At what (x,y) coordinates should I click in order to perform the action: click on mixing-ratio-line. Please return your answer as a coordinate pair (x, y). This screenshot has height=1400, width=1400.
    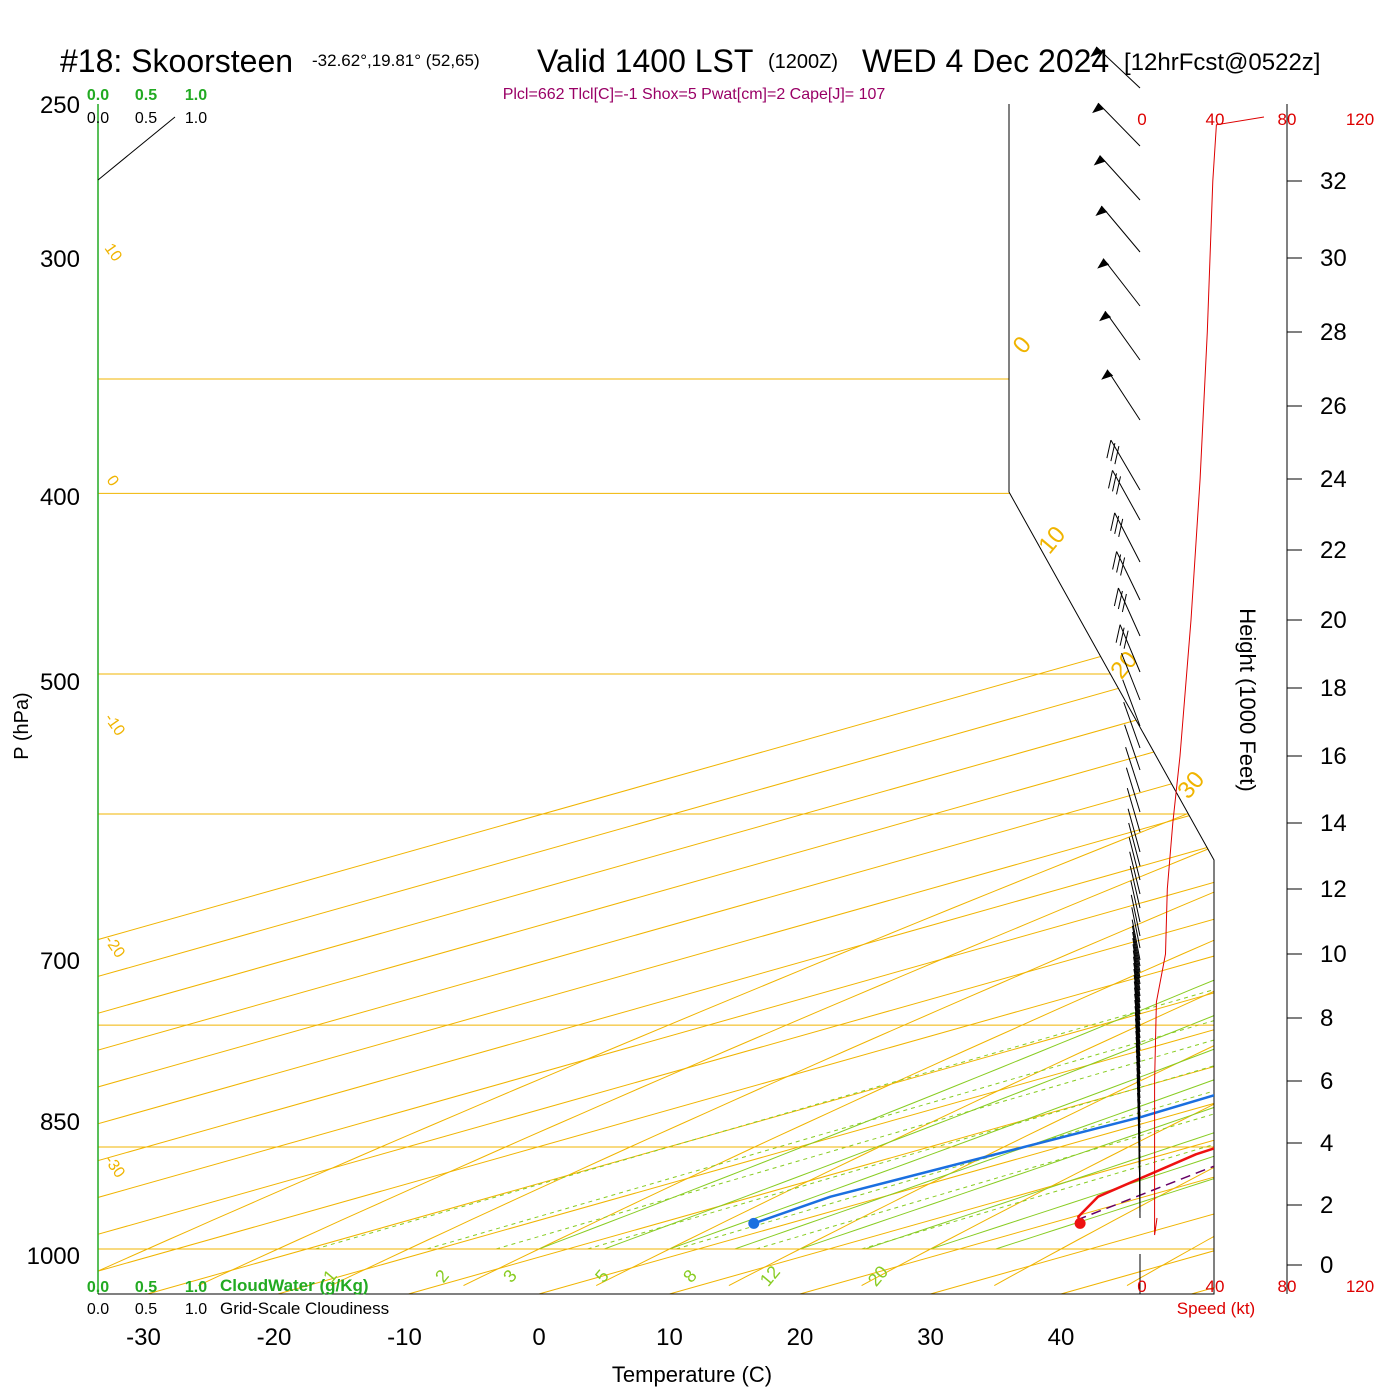
    Looking at the image, I should click on (985, 961).